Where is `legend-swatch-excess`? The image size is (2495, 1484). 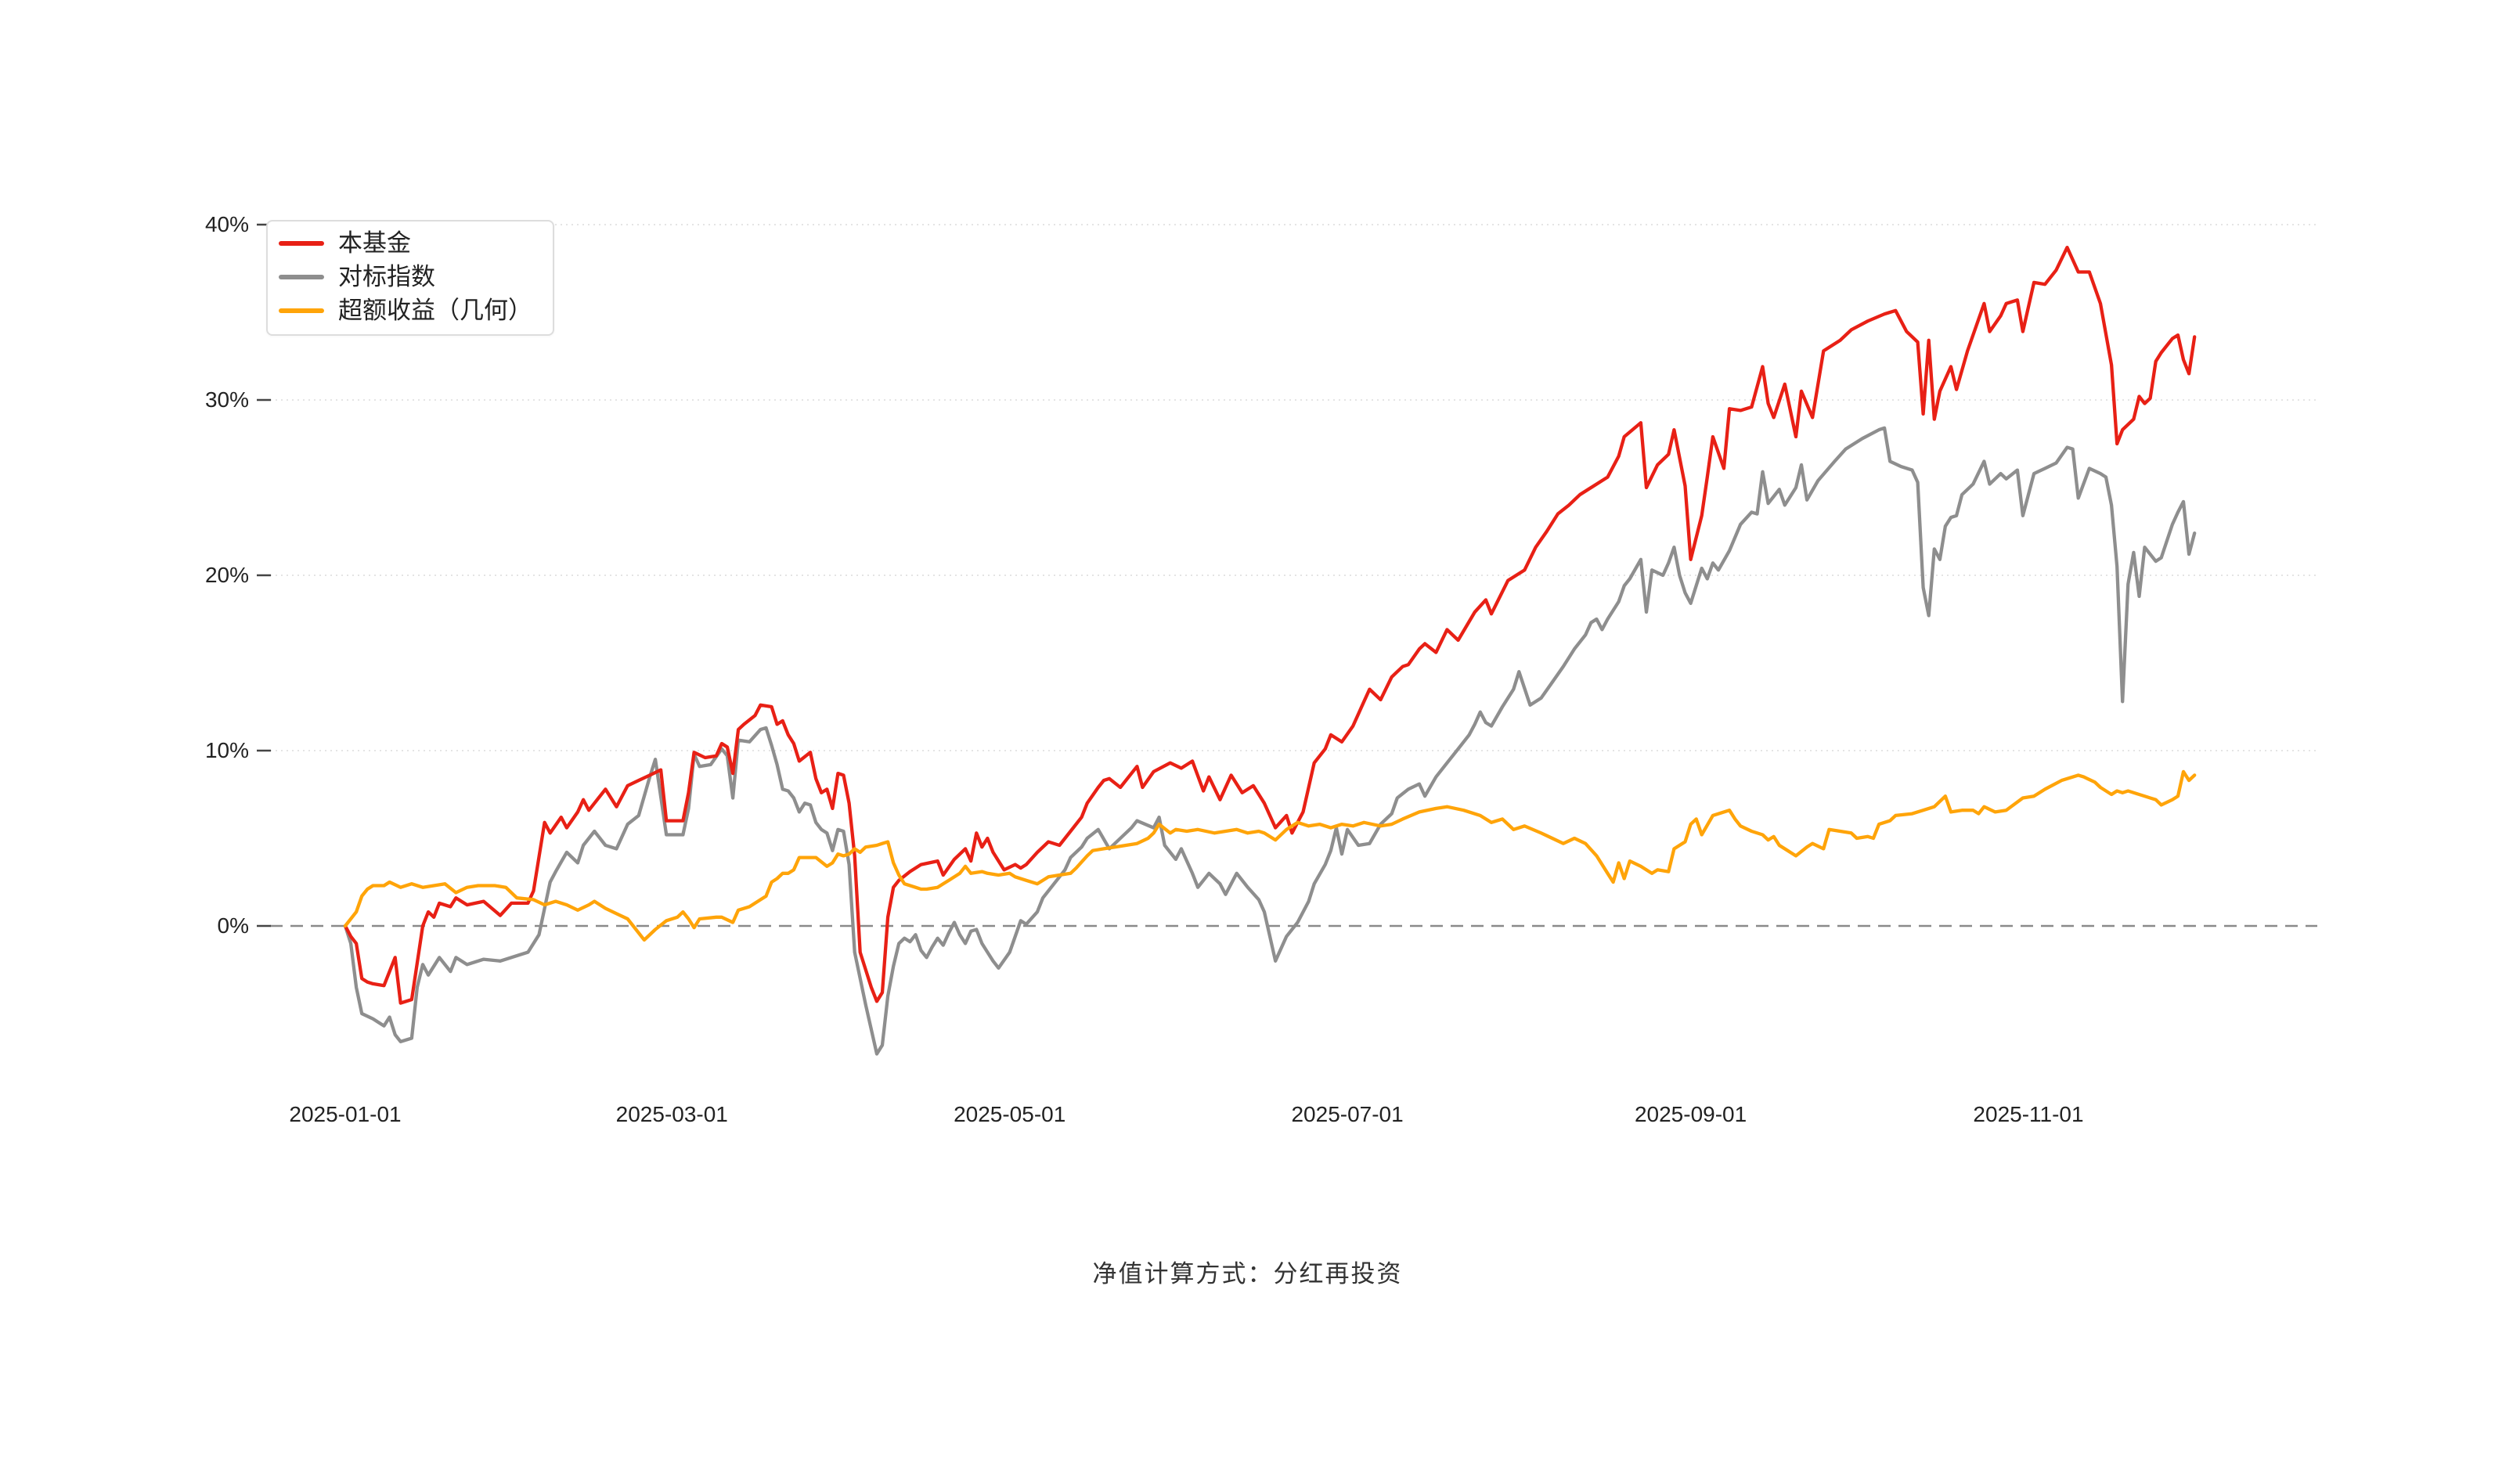 legend-swatch-excess is located at coordinates (302, 310).